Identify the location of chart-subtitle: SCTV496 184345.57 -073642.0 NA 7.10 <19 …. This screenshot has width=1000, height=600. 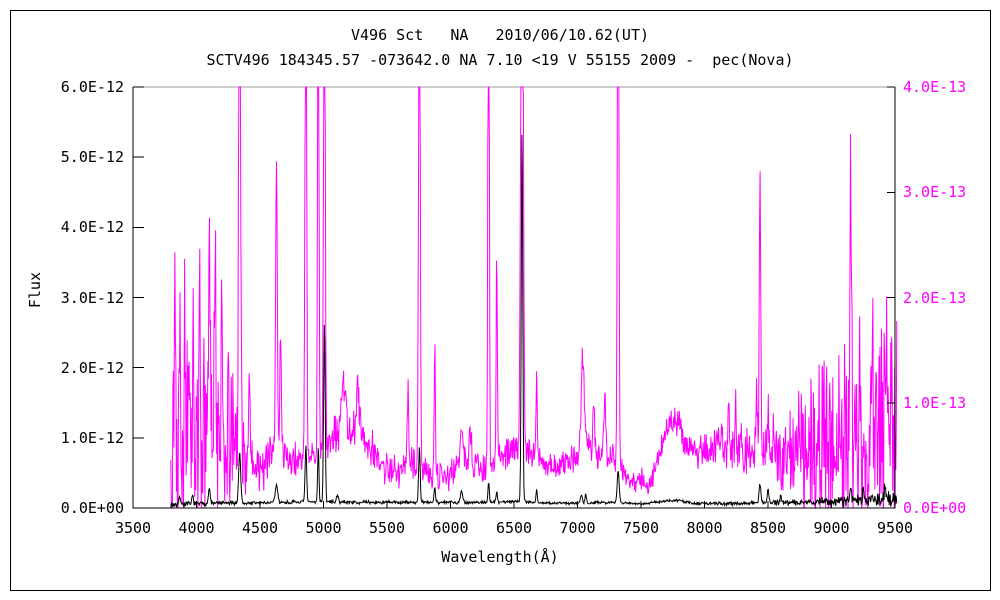
(500, 60).